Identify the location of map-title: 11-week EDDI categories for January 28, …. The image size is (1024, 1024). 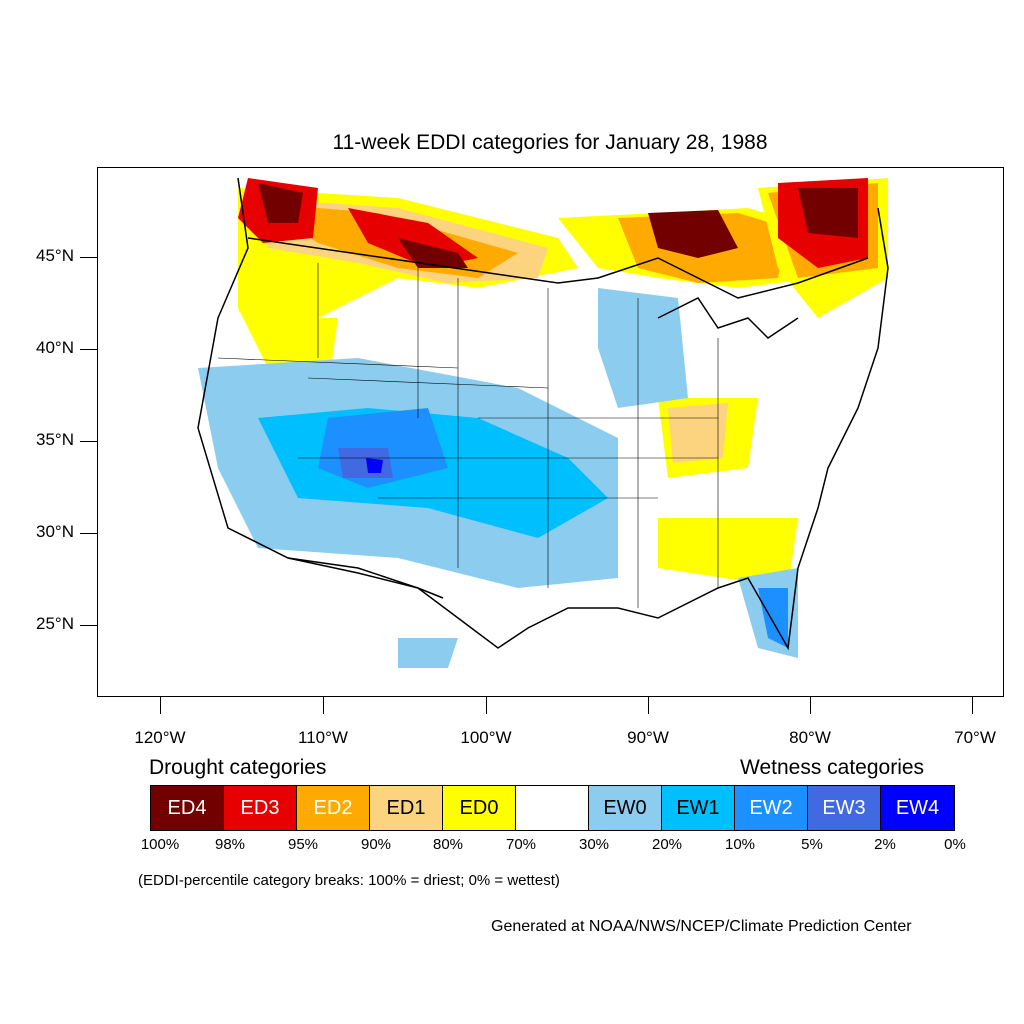
(550, 142).